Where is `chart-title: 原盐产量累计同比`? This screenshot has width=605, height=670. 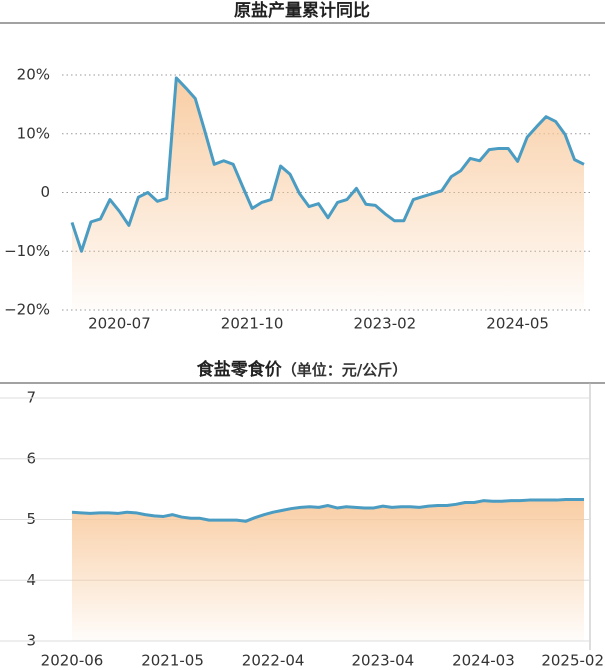 chart-title: 原盐产量累计同比 is located at coordinates (302, 10).